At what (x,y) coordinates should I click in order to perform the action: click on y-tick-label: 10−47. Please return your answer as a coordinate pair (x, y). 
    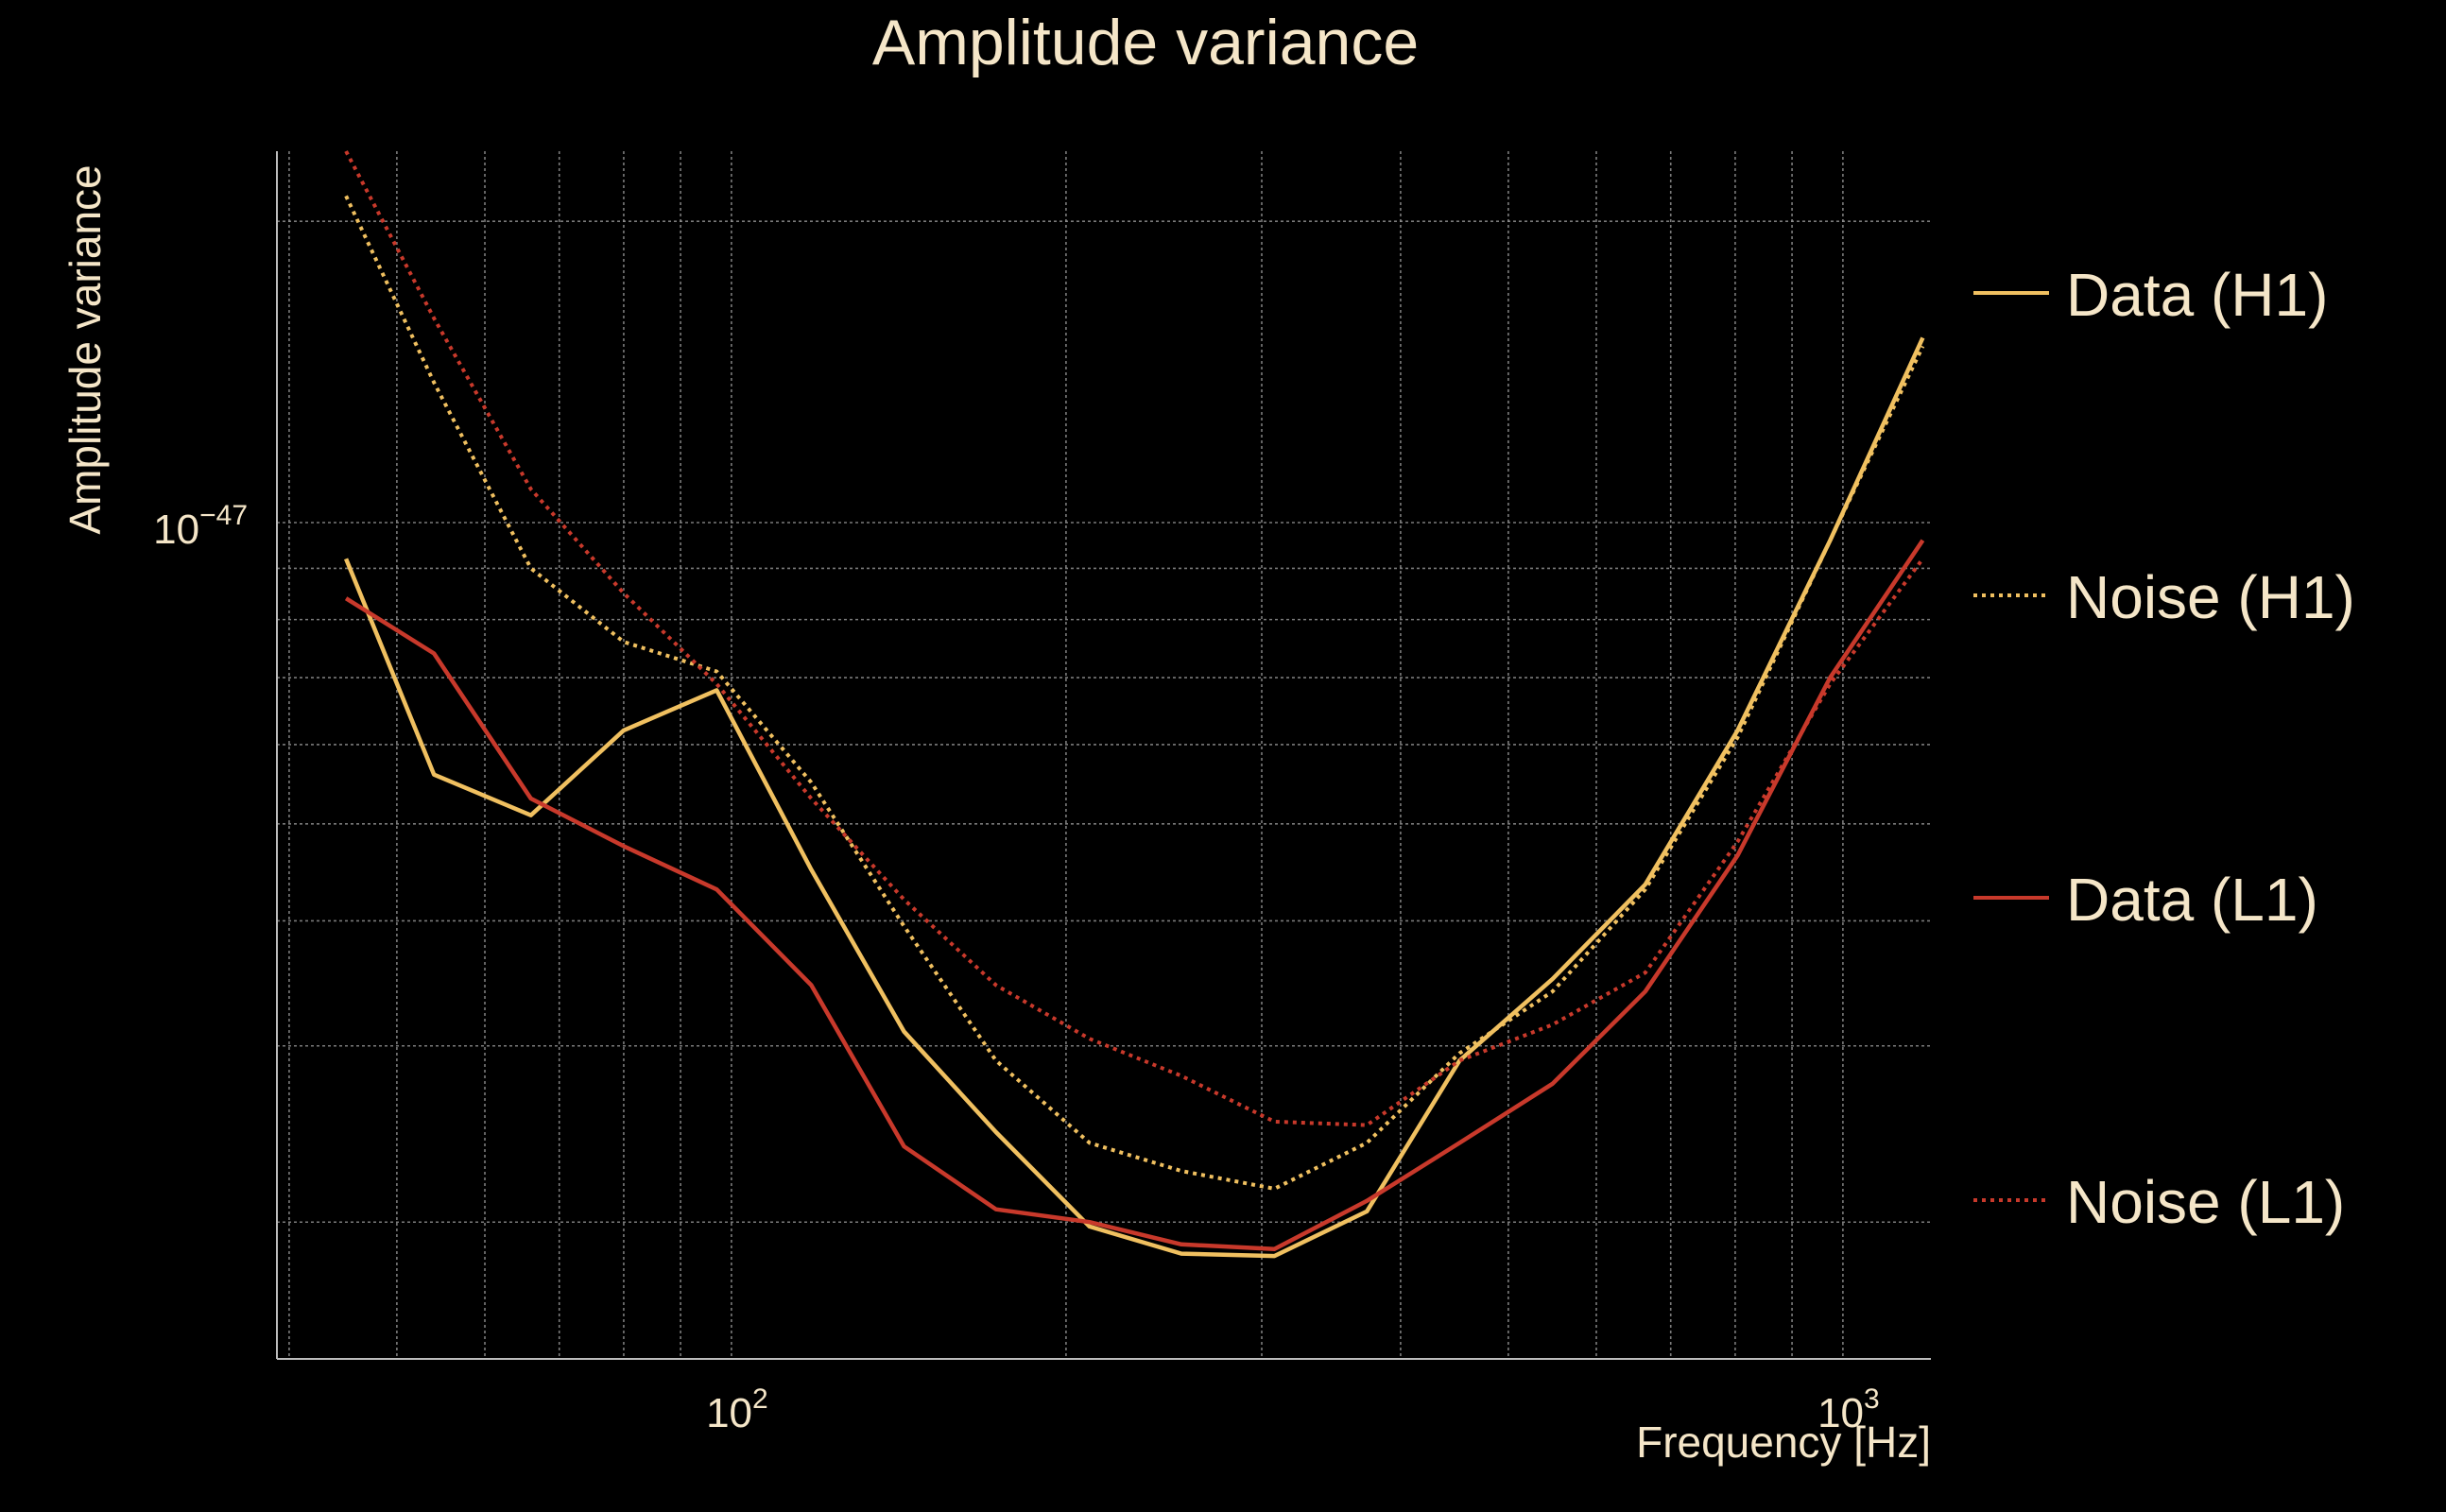
    Looking at the image, I should click on (201, 526).